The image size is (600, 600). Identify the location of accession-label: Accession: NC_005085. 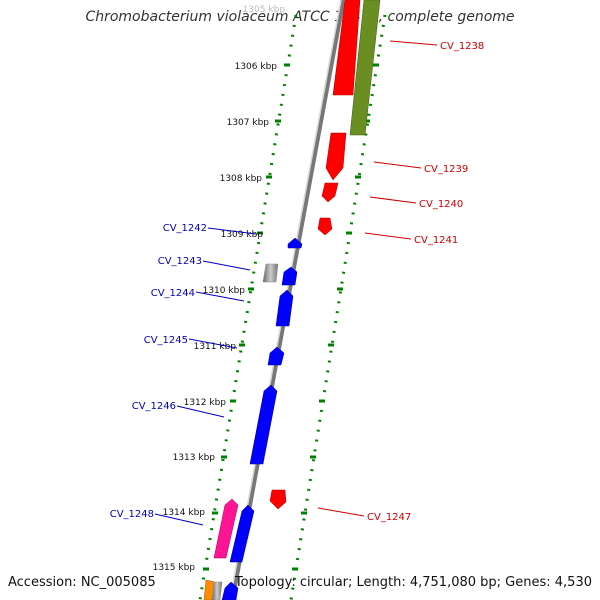
(82, 582).